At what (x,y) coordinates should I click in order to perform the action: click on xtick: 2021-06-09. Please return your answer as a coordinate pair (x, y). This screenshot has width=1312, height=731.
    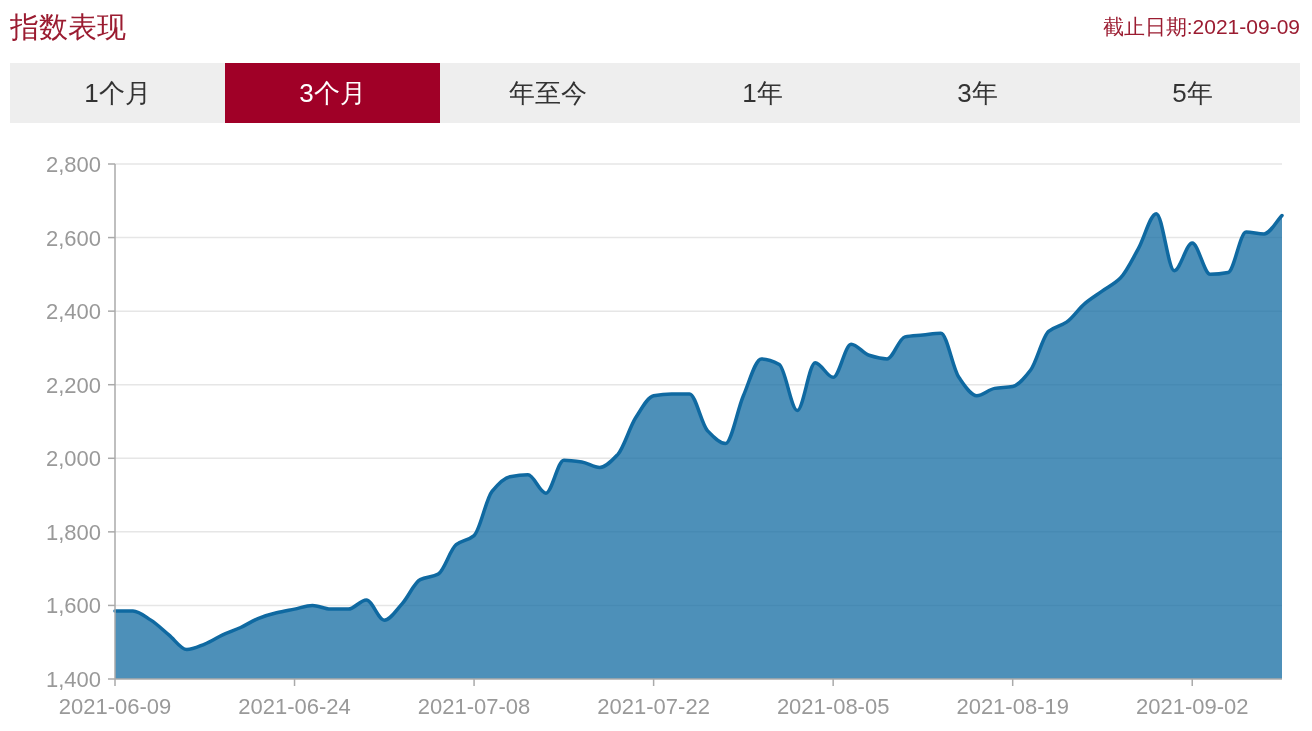
    Looking at the image, I should click on (115, 706).